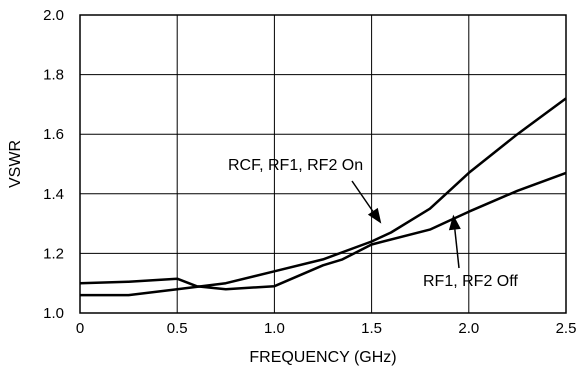 This screenshot has width=579, height=369. I want to click on x-tick-label: 1.5, so click(371, 328).